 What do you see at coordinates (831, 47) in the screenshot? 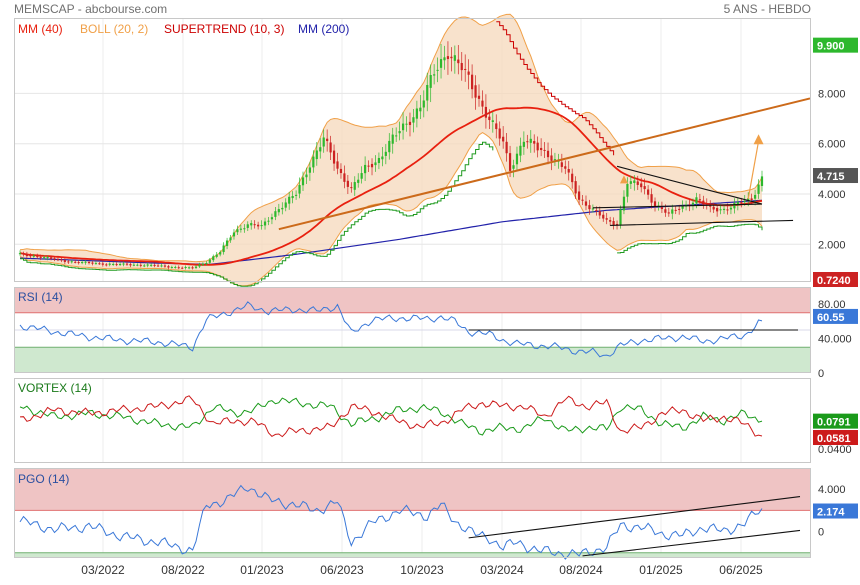
I see `price-top-badge: 9.900` at bounding box center [831, 47].